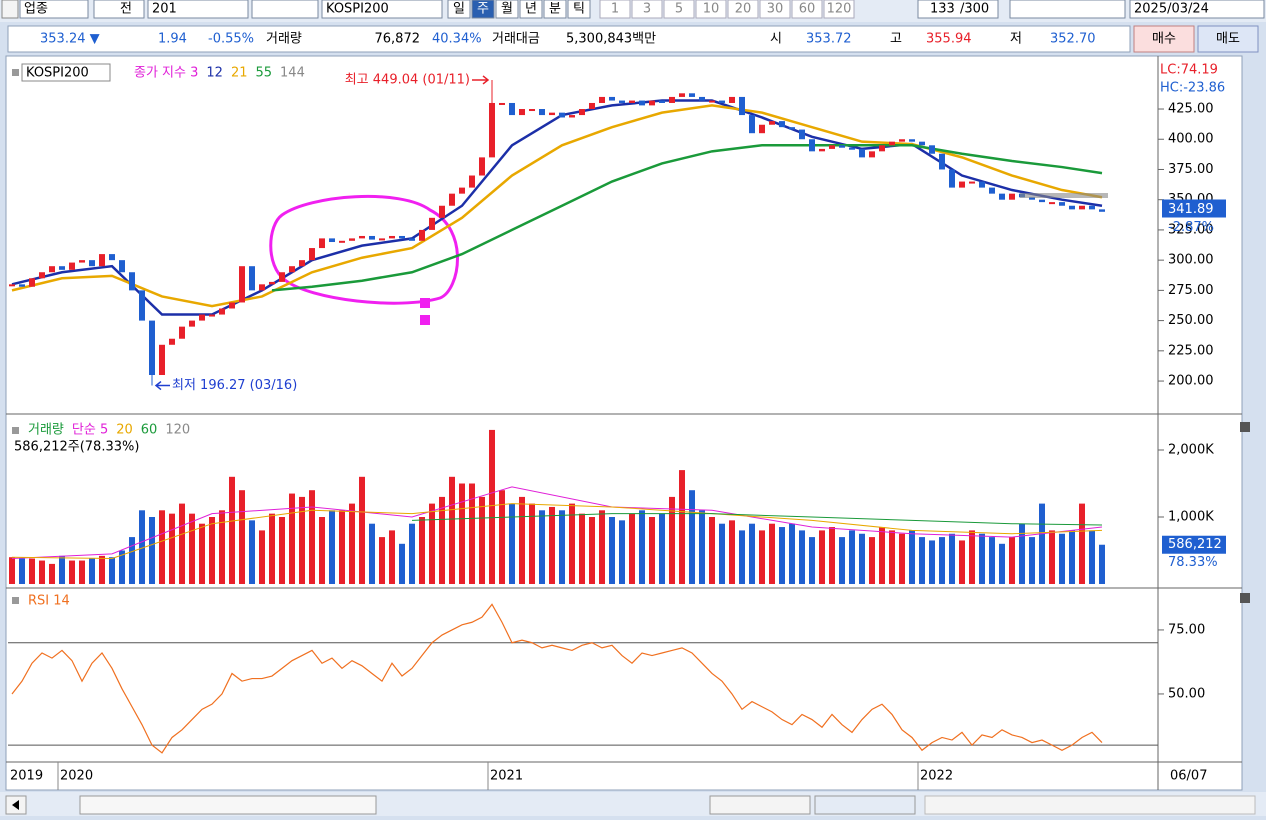  What do you see at coordinates (10, 9) in the screenshot?
I see `icon` at bounding box center [10, 9].